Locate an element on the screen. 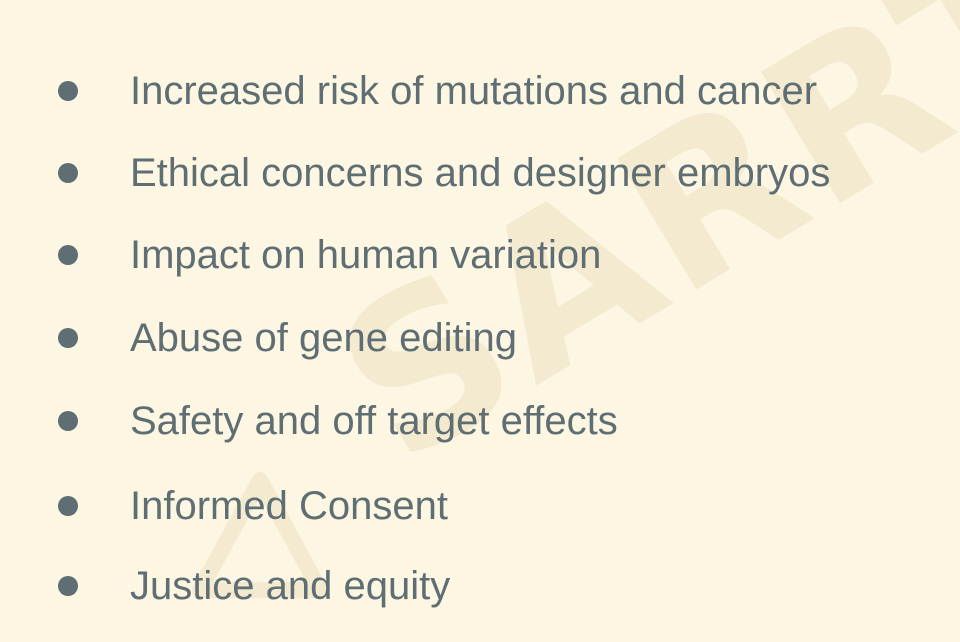 The height and width of the screenshot is (642, 960). list-item-text: Impact on human variation is located at coordinates (366, 255).